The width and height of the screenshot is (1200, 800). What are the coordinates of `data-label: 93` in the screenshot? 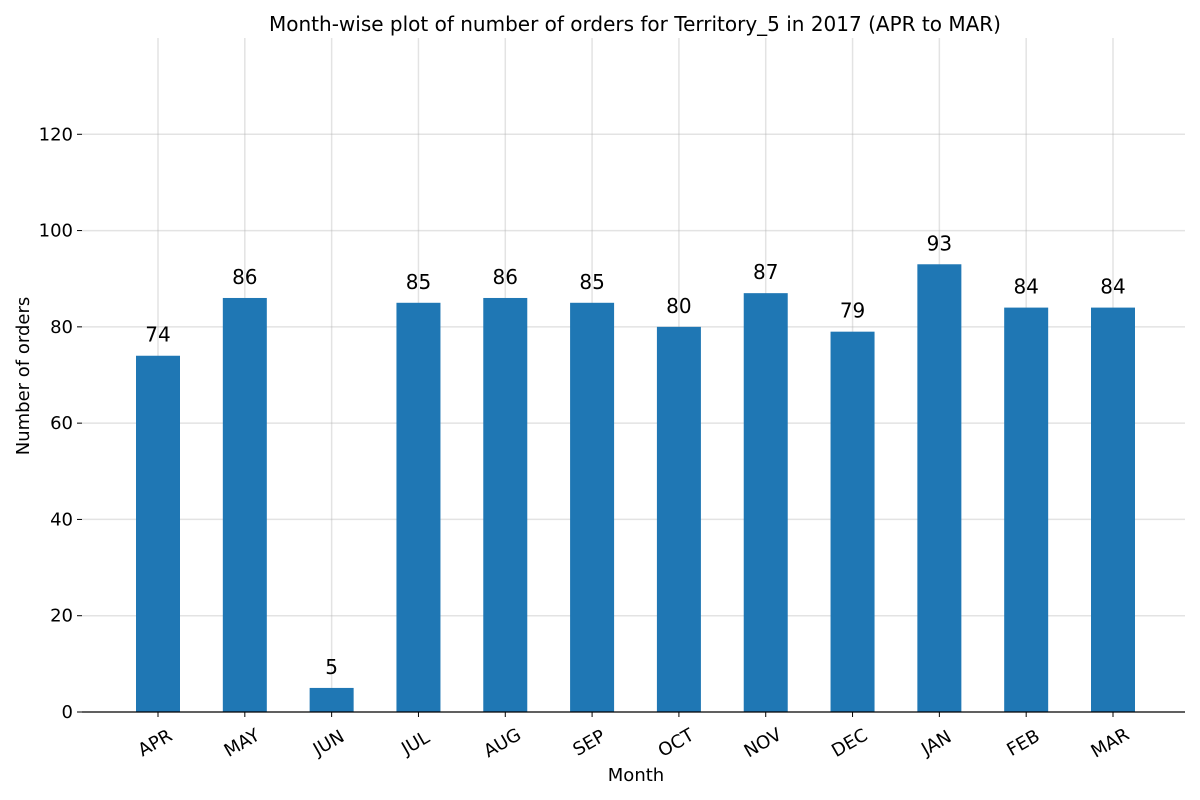 It's located at (939, 243).